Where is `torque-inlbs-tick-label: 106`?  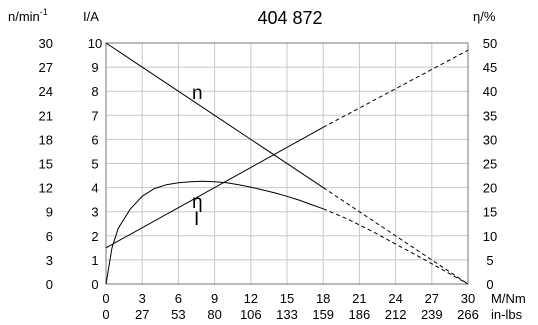
torque-inlbs-tick-label: 106 is located at coordinates (251, 314).